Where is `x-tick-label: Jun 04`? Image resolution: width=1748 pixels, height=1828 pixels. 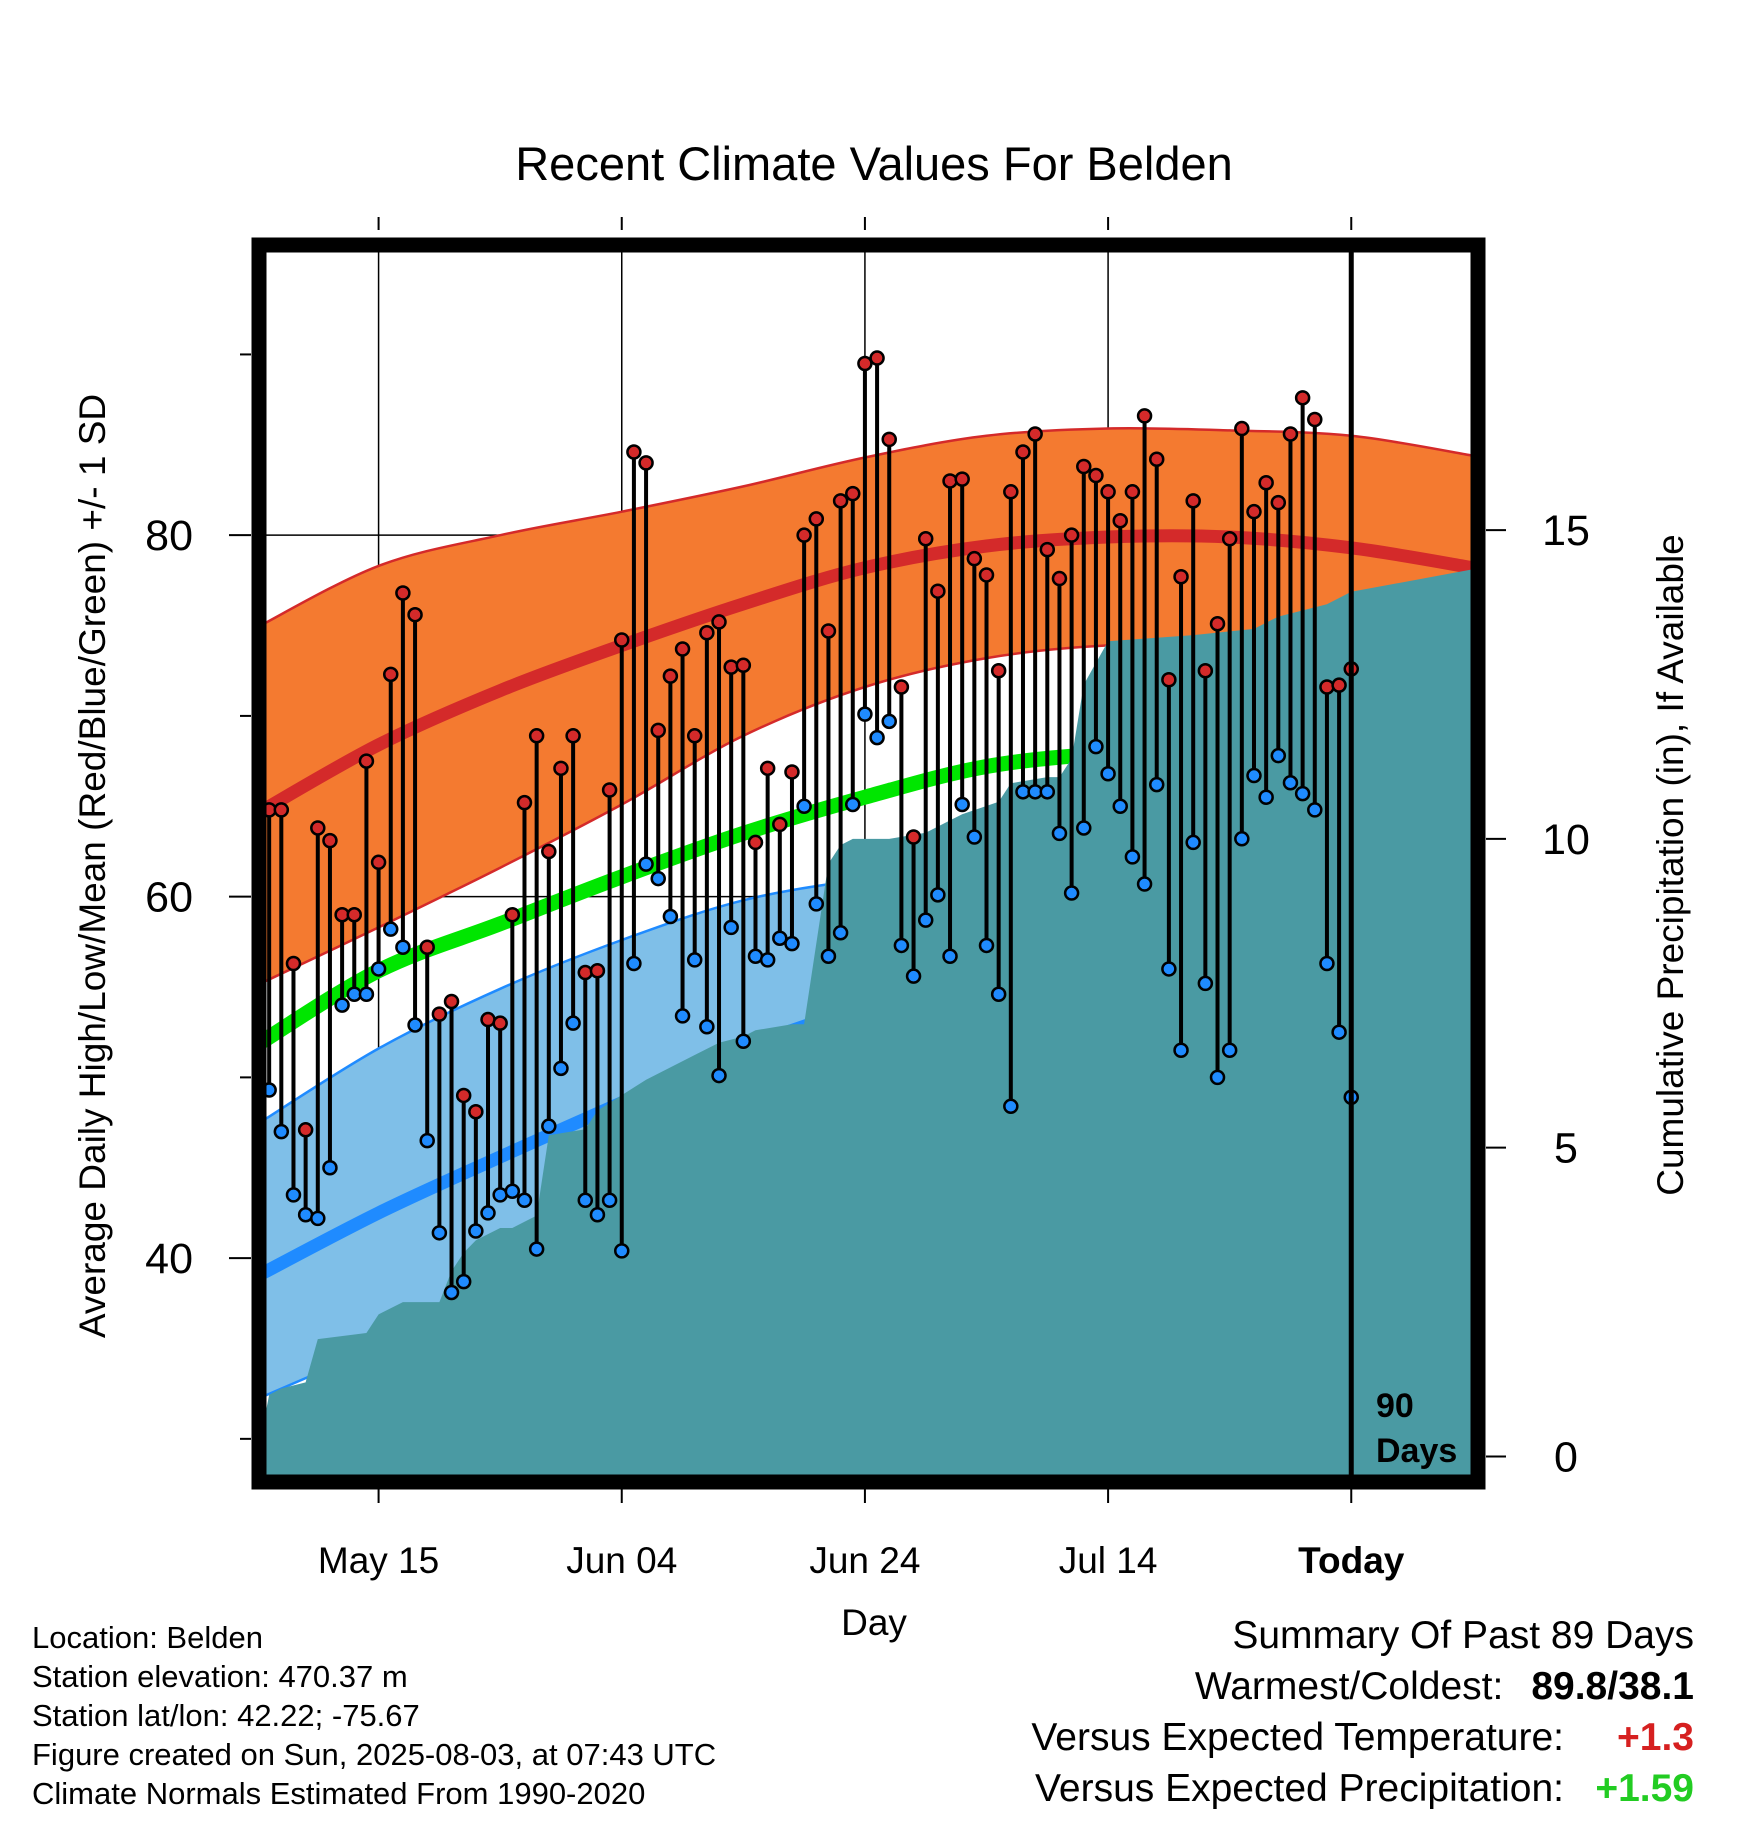 x-tick-label: Jun 04 is located at coordinates (621, 1560).